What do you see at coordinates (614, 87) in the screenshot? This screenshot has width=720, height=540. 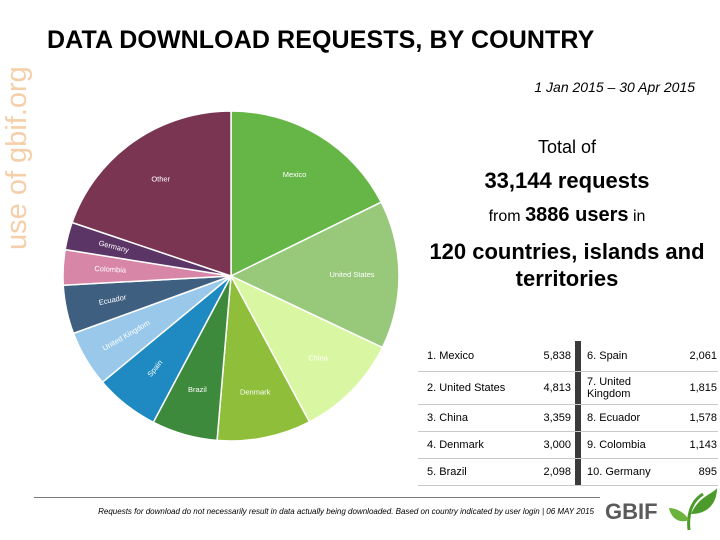 I see `date-range: 1 Jan 2015 – 30 Apr 2015` at bounding box center [614, 87].